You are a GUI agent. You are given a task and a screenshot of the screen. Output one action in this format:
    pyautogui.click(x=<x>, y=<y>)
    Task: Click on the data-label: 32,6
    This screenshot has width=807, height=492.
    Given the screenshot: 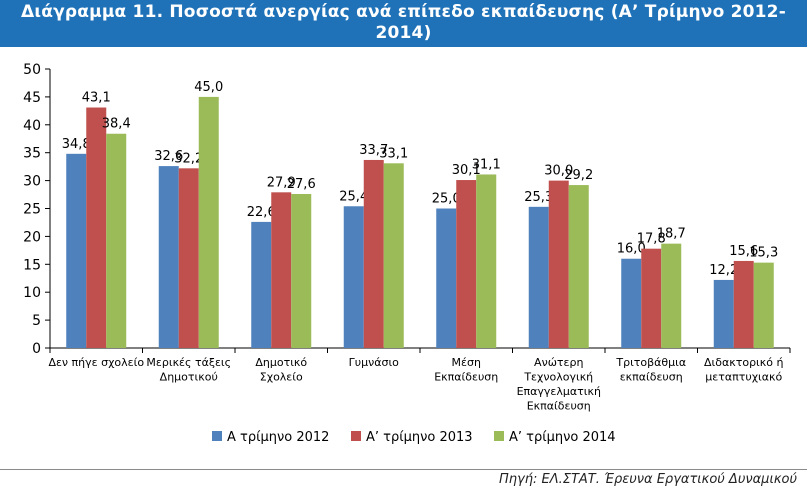 What is the action you would take?
    pyautogui.click(x=168, y=156)
    